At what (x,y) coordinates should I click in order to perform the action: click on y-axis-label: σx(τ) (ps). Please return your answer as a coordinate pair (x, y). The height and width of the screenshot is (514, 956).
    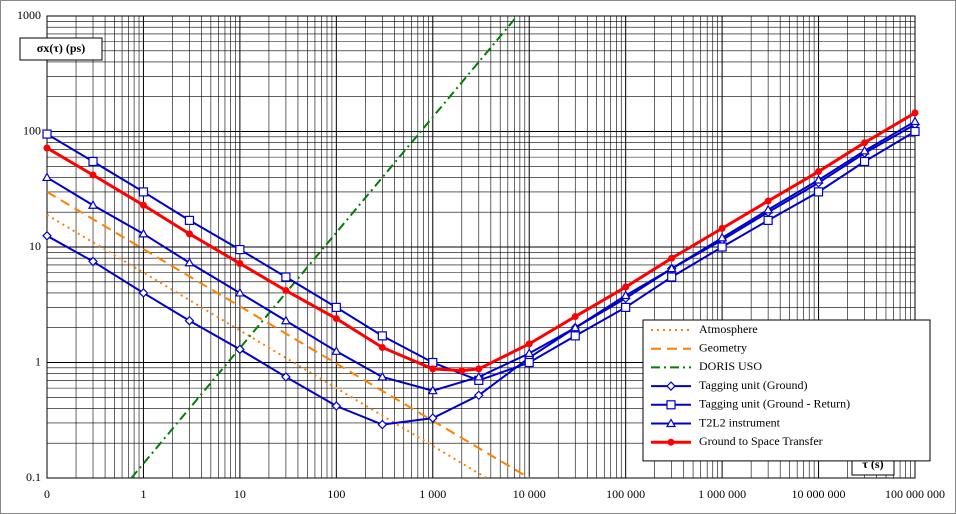
    Looking at the image, I should click on (61, 48).